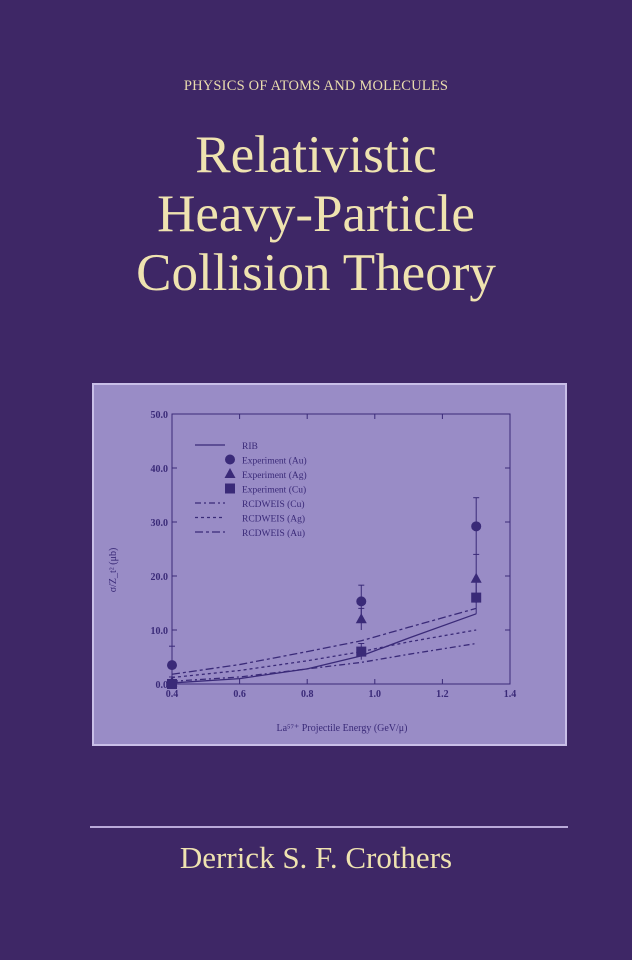  What do you see at coordinates (239, 694) in the screenshot?
I see `x-tick-label: 0.6` at bounding box center [239, 694].